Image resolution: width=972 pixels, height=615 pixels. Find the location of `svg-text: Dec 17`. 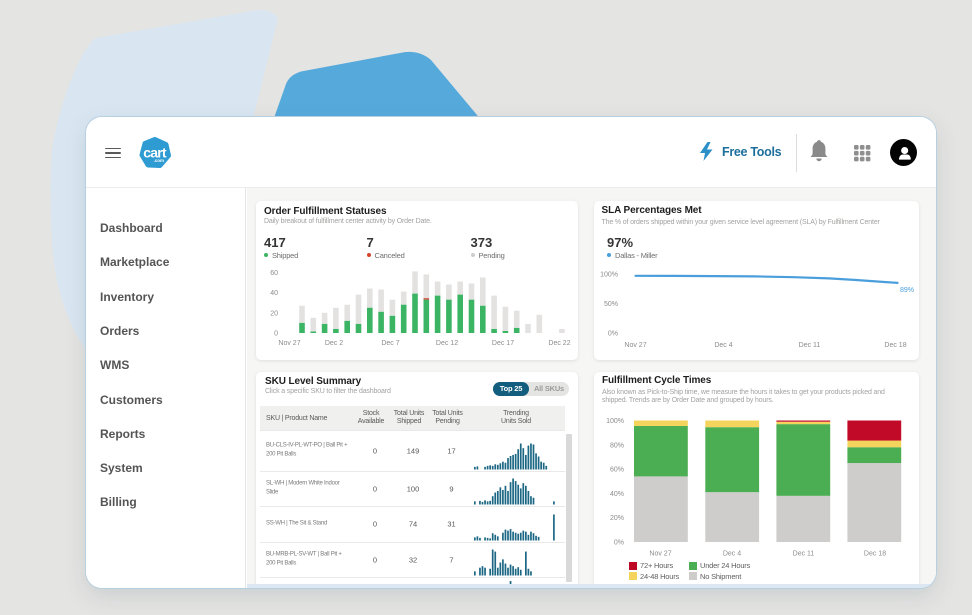

svg-text: Dec 17 is located at coordinates (502, 343).